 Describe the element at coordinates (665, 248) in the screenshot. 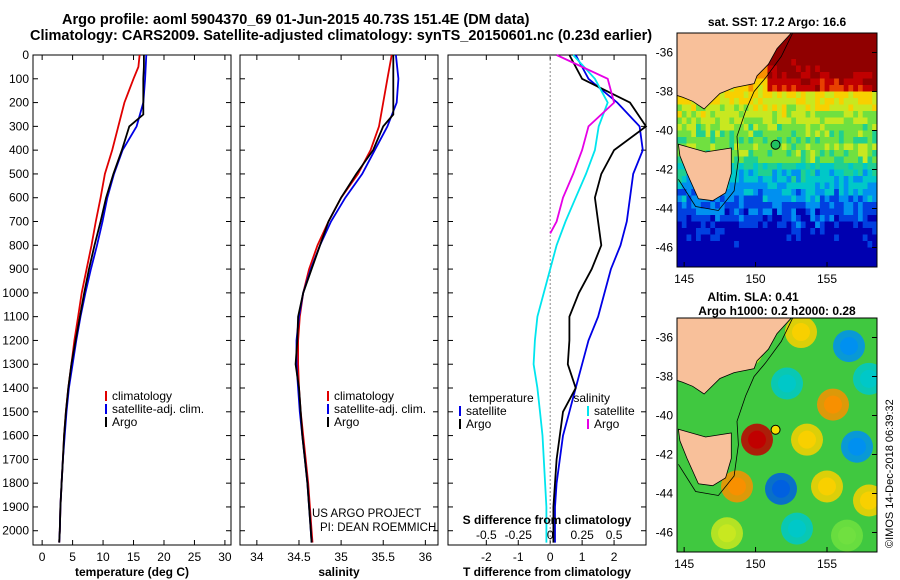

I see `g-sst-ytick-label: -46` at that location.